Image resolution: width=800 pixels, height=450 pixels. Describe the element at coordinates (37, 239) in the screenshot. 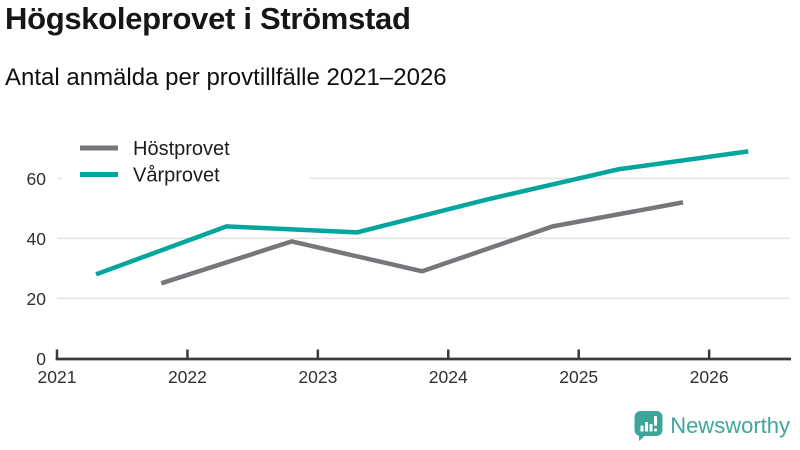

I see `y-tick-label-40: 40` at that location.